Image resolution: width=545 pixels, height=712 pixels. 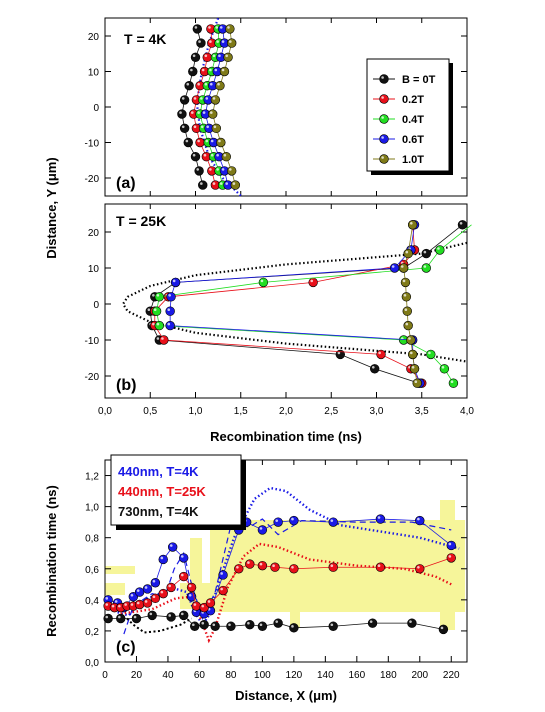 I want to click on c-ytick-label: 0,0, so click(x=92, y=663).